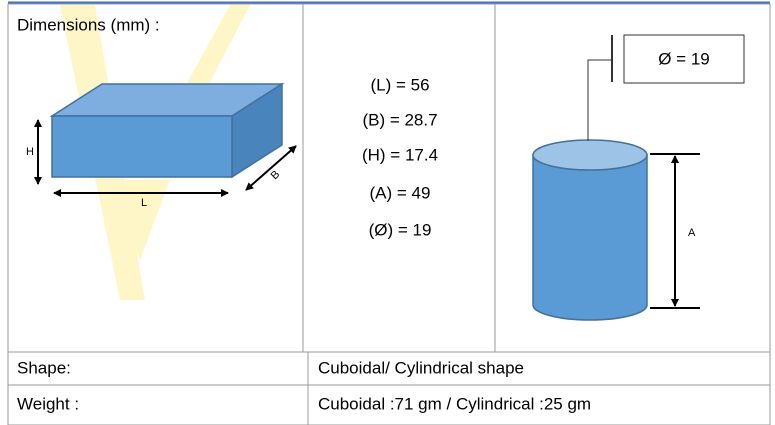 This screenshot has height=425, width=775. Describe the element at coordinates (399, 84) in the screenshot. I see `dimension-value: (L) = 56` at that location.